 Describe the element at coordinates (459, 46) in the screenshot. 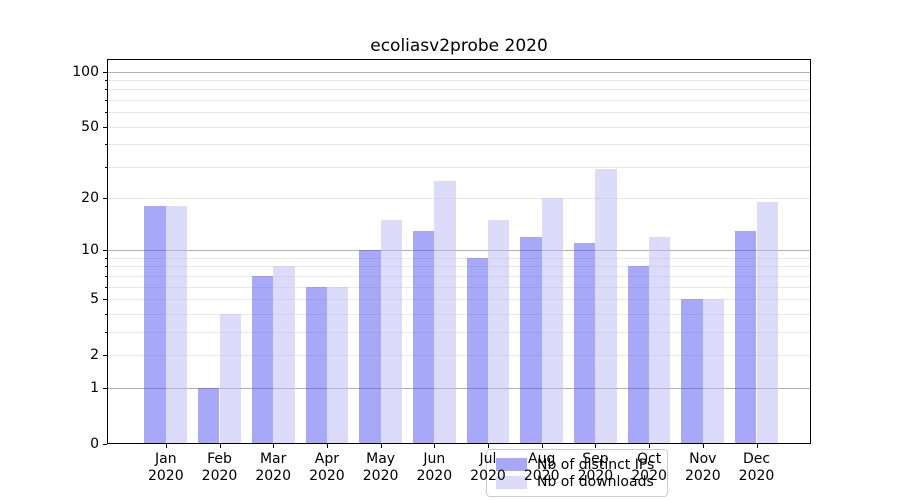

I see `chart-title: ecoliasv2probe 2020` at that location.